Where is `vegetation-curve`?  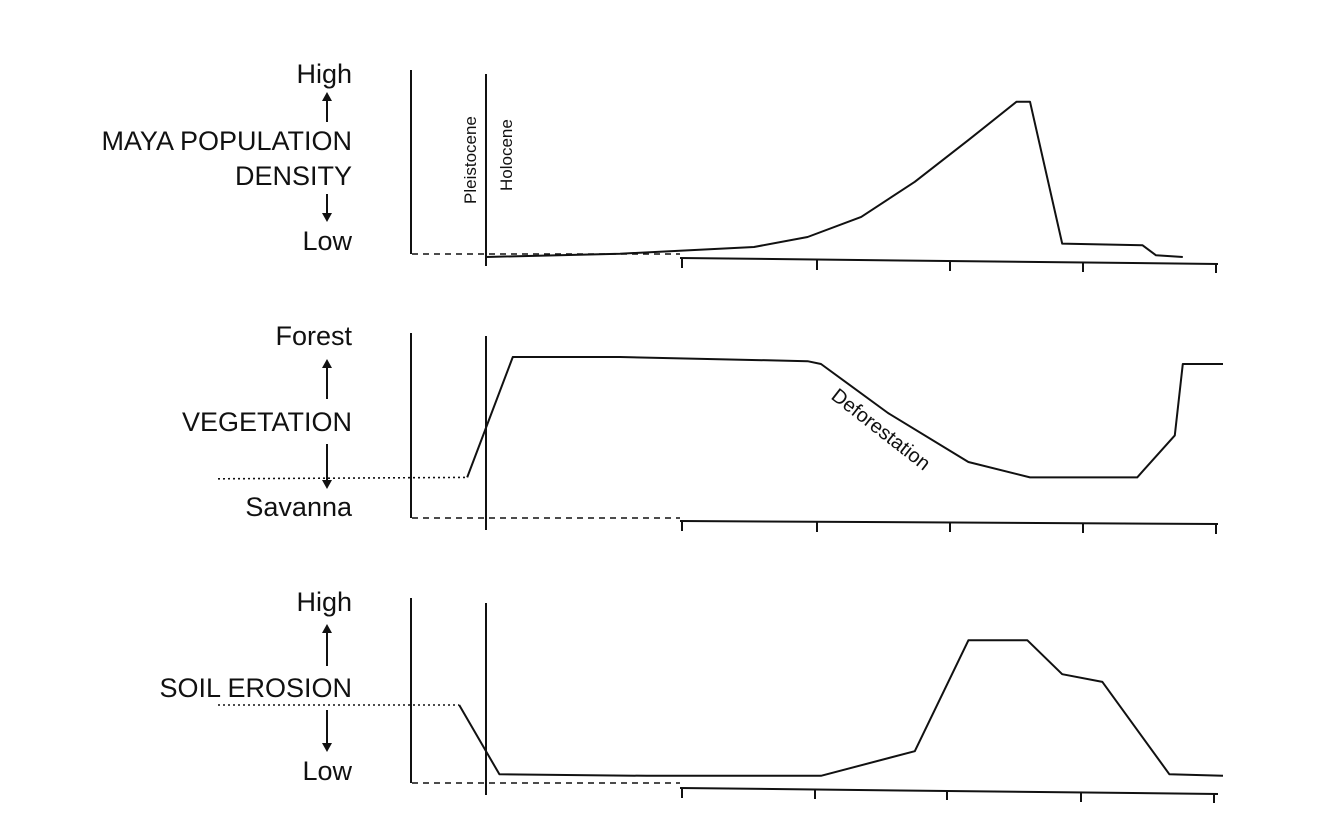
vegetation-curve is located at coordinates (844, 417).